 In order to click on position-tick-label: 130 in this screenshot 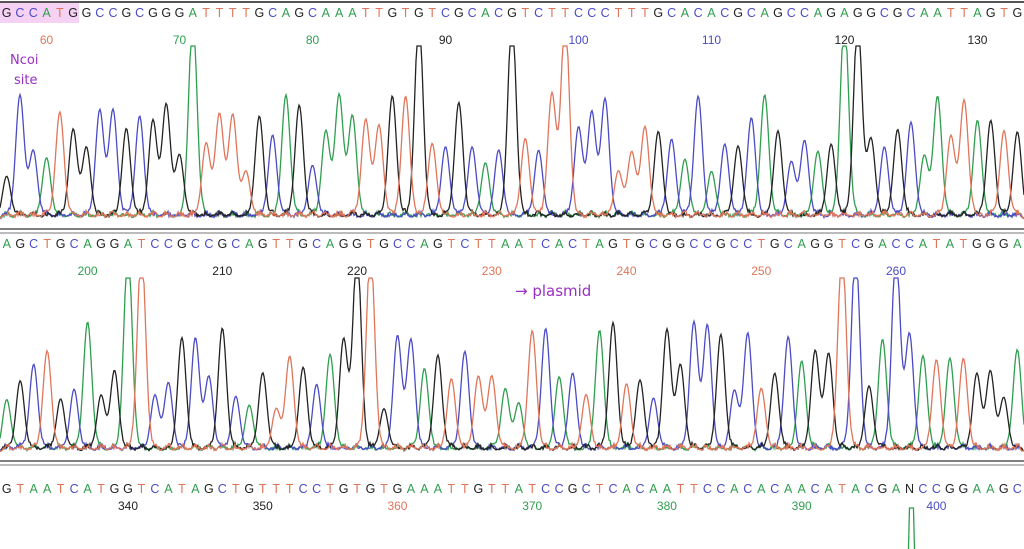, I will do `click(977, 40)`.